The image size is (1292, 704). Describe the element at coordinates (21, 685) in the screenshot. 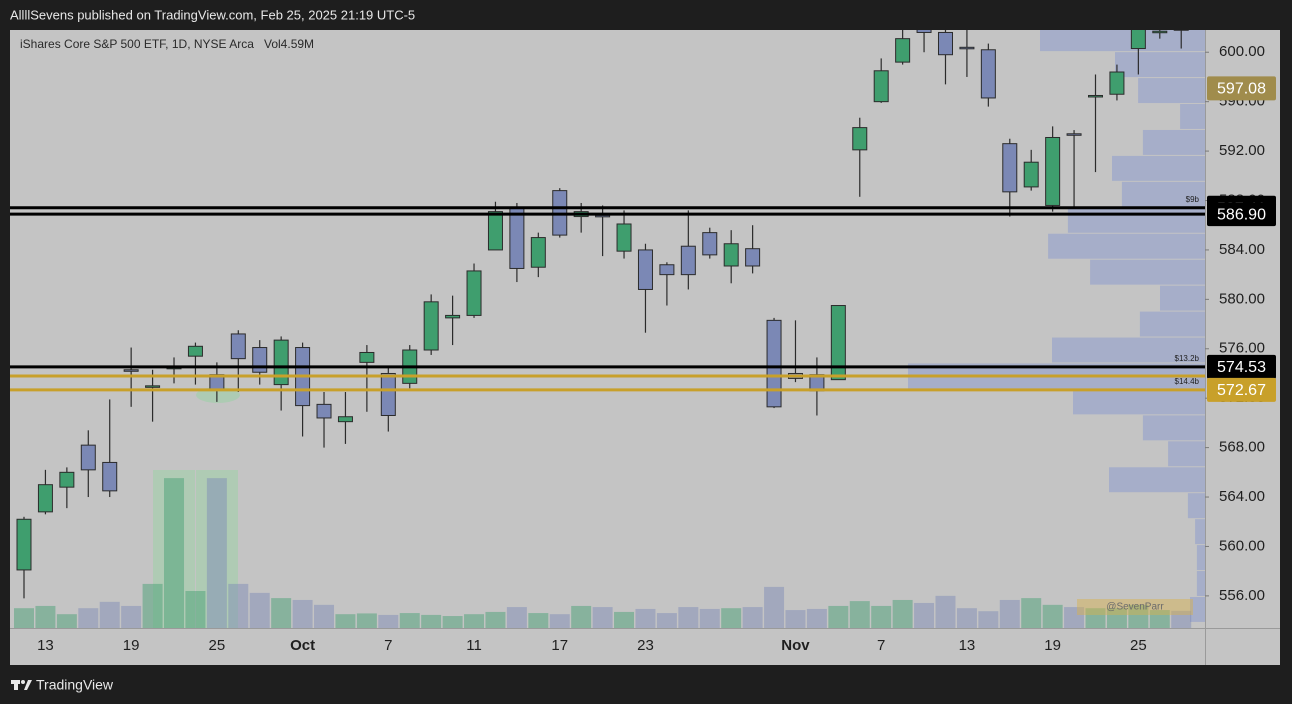

I see `brand-logo` at that location.